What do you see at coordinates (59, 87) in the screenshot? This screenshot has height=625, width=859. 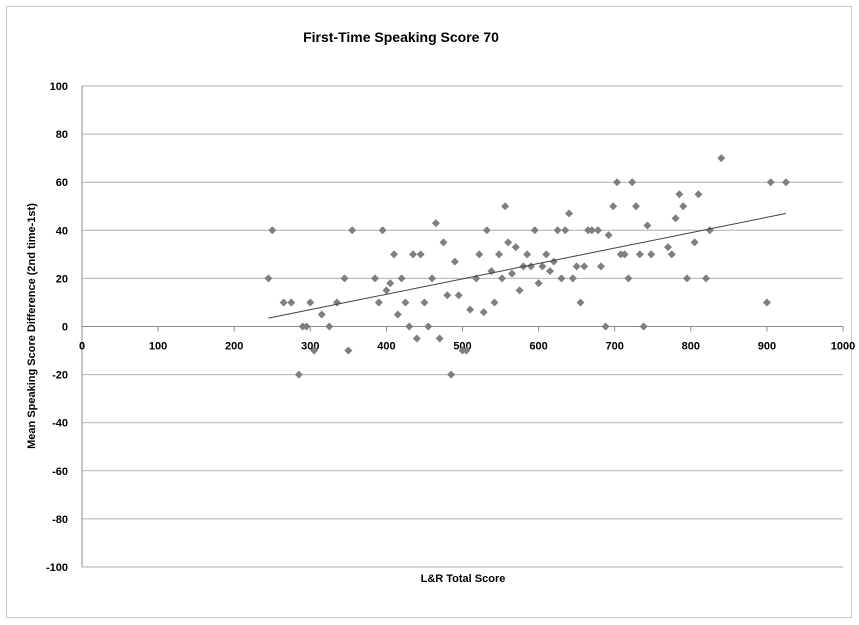 I see `y-tick-label: 100` at bounding box center [59, 87].